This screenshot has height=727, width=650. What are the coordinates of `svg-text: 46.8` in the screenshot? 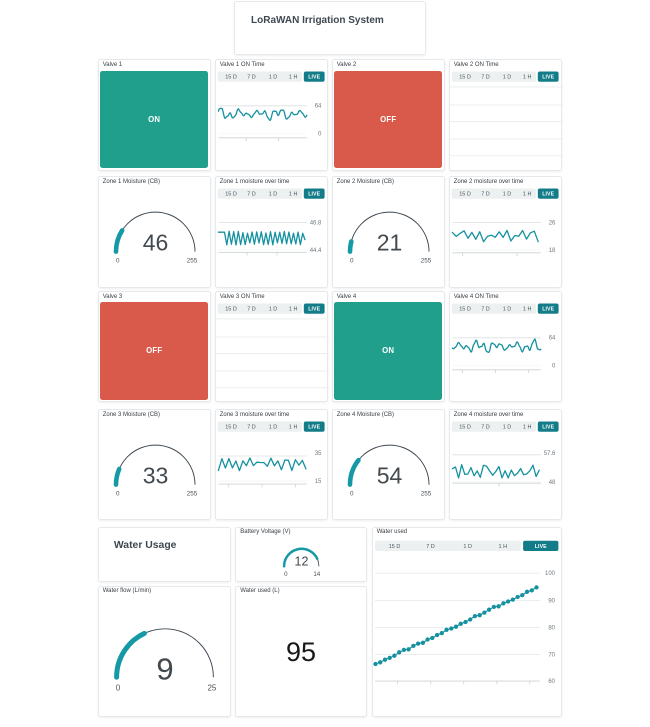 It's located at (315, 224).